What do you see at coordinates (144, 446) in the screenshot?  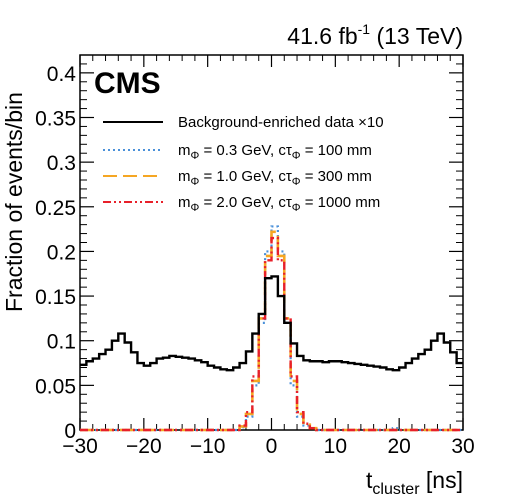 I see `x-tick-label: −20` at bounding box center [144, 446].